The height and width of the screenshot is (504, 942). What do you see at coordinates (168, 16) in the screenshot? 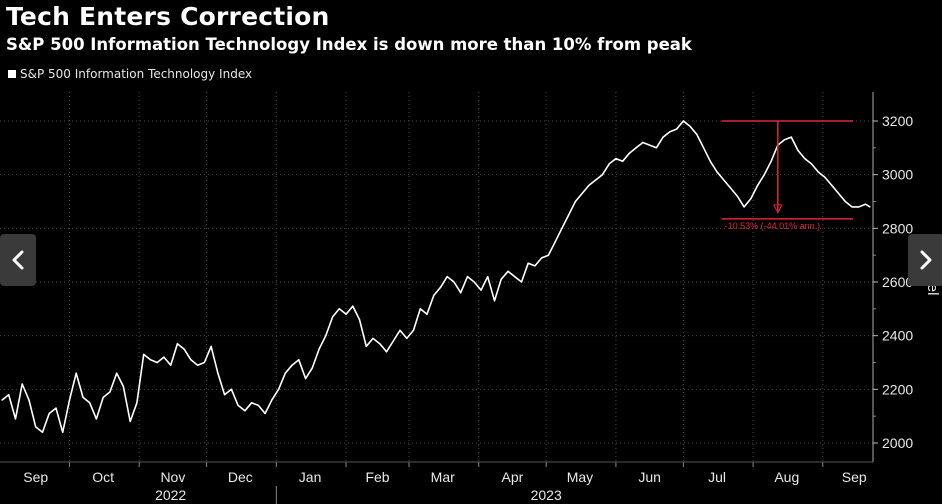
I see `chart-title: Tech Enters Correction` at bounding box center [168, 16].